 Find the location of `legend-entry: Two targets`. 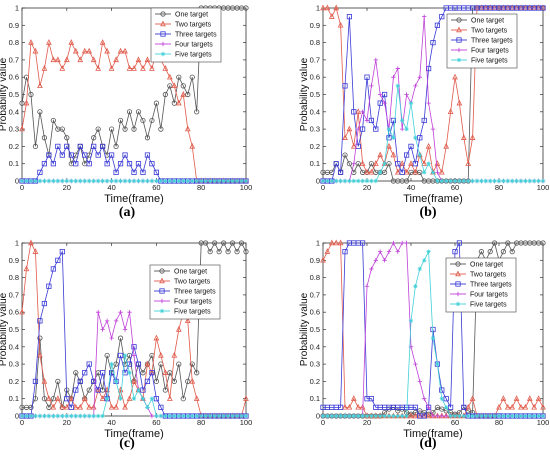

legend-entry: Two targets is located at coordinates (489, 31).